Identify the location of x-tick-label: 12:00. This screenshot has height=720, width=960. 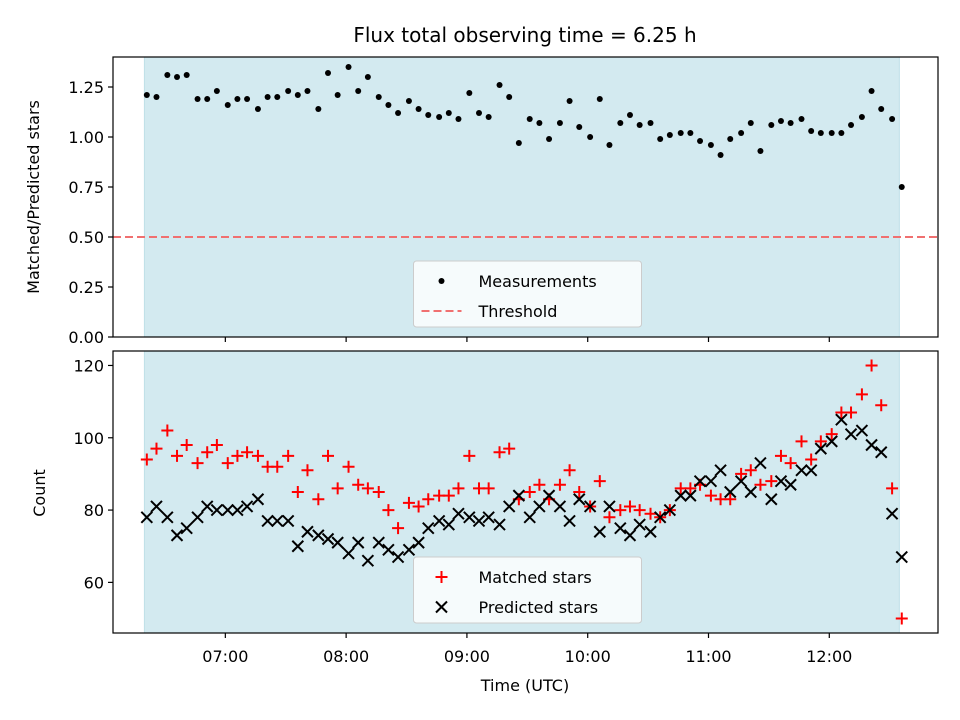
(829, 656).